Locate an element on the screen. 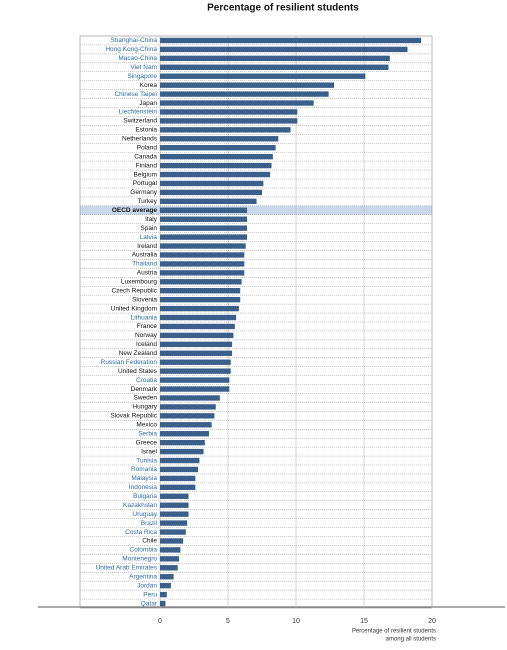 The height and width of the screenshot is (650, 507). category-label: Luxembourg is located at coordinates (139, 282).